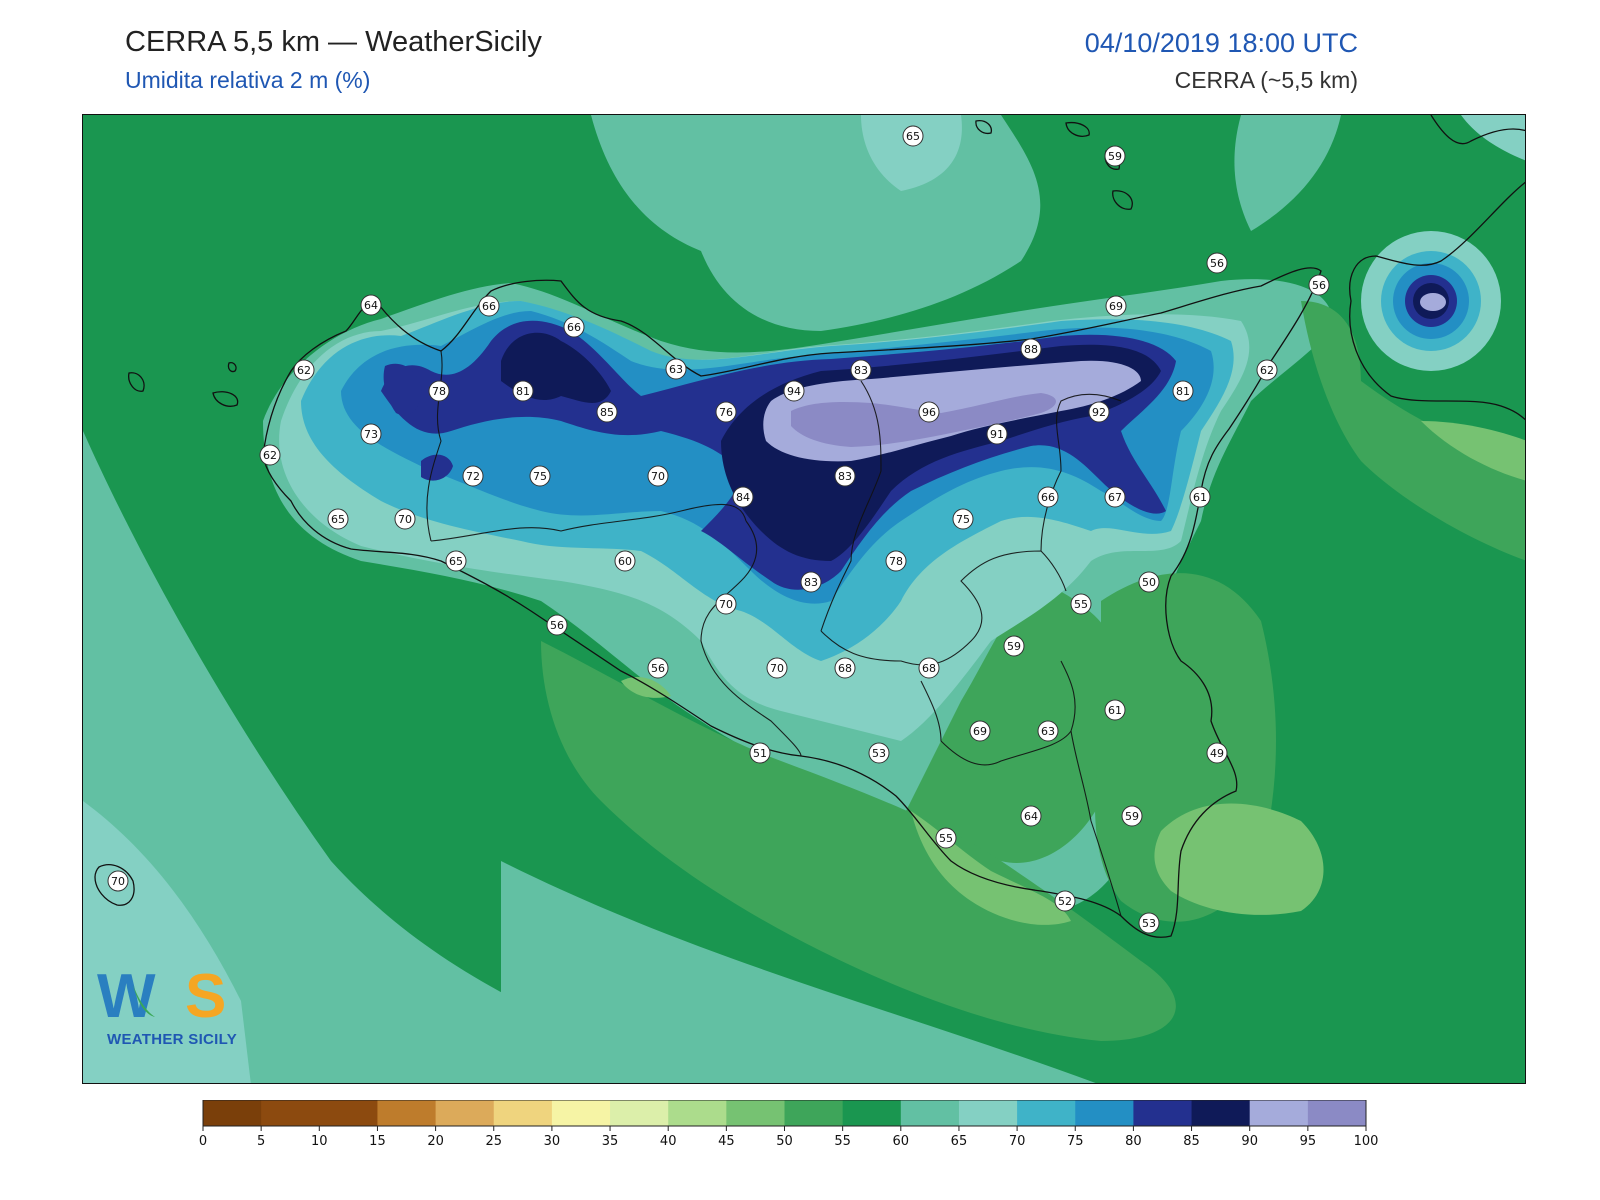 The width and height of the screenshot is (1600, 1200). I want to click on boundary-palermo-messina, so click(851, 506).